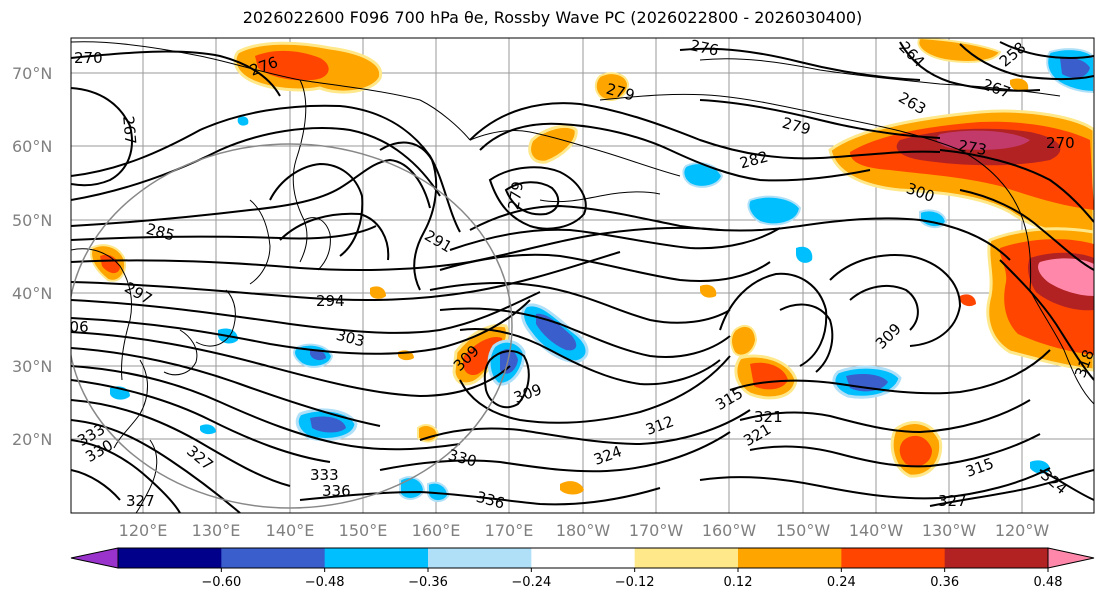  I want to click on colorbar-extend-low, so click(94, 558).